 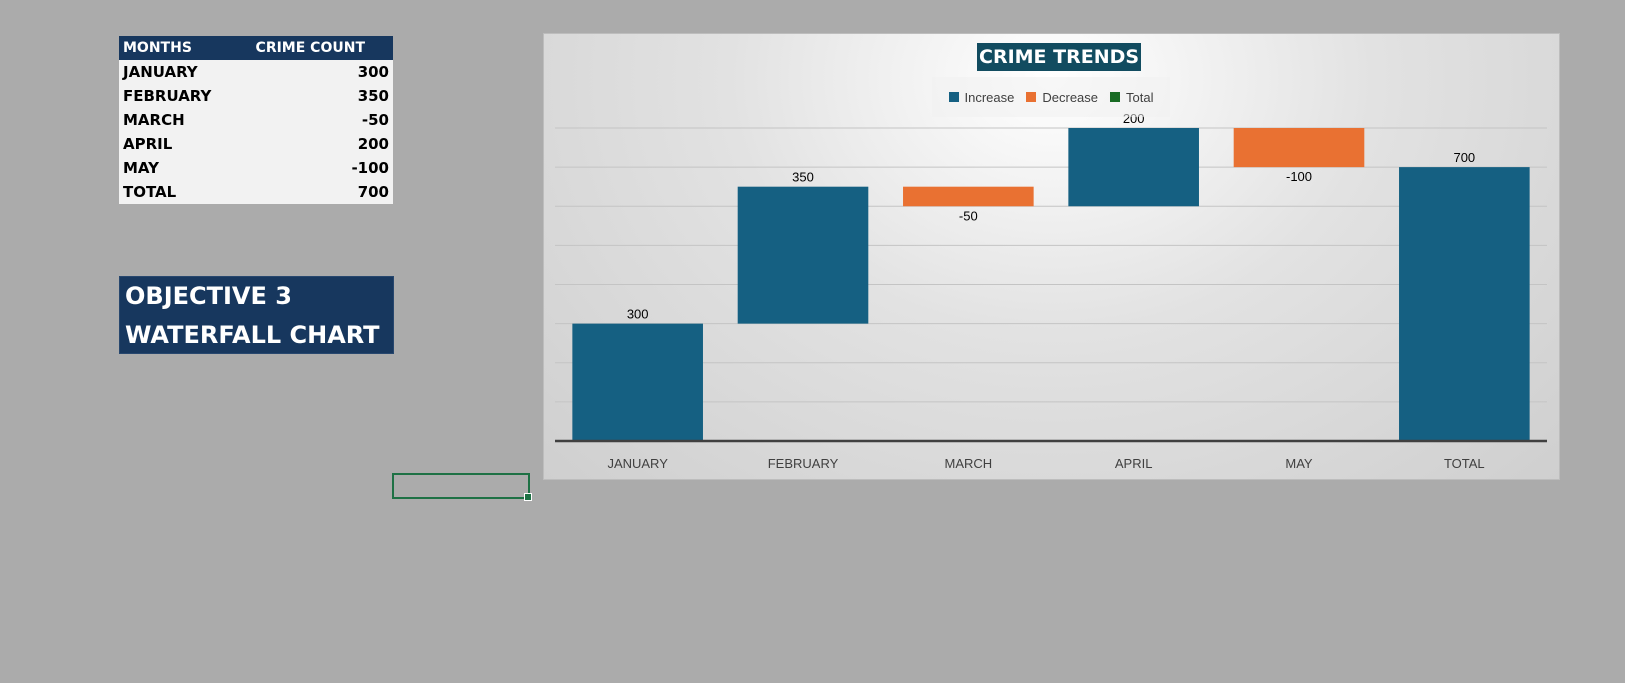 What do you see at coordinates (637, 463) in the screenshot?
I see `x-tick-label: JANUARY` at bounding box center [637, 463].